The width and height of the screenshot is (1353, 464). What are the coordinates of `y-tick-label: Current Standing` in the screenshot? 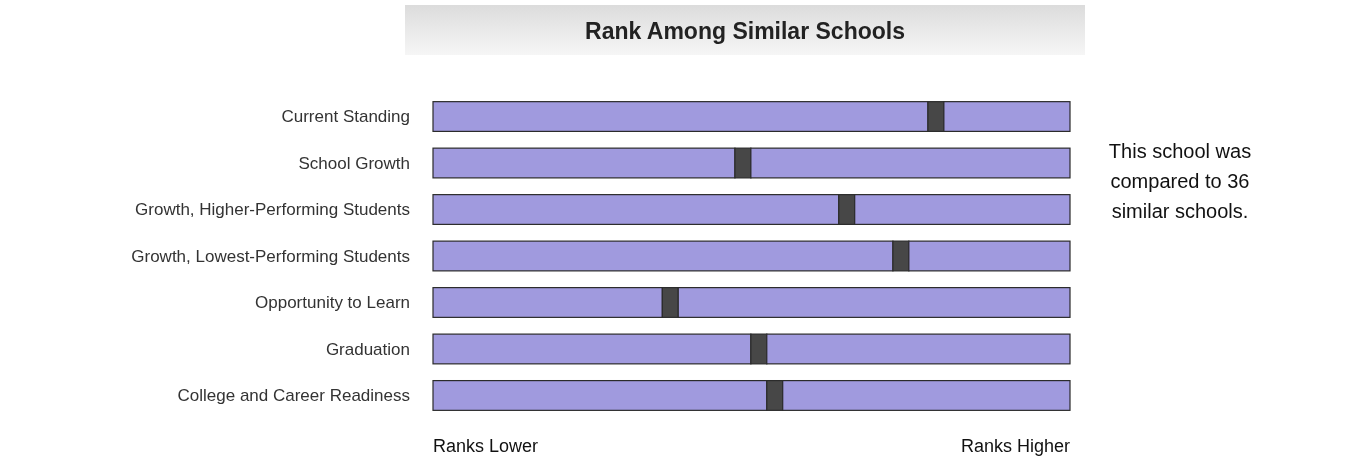 It's located at (345, 117).